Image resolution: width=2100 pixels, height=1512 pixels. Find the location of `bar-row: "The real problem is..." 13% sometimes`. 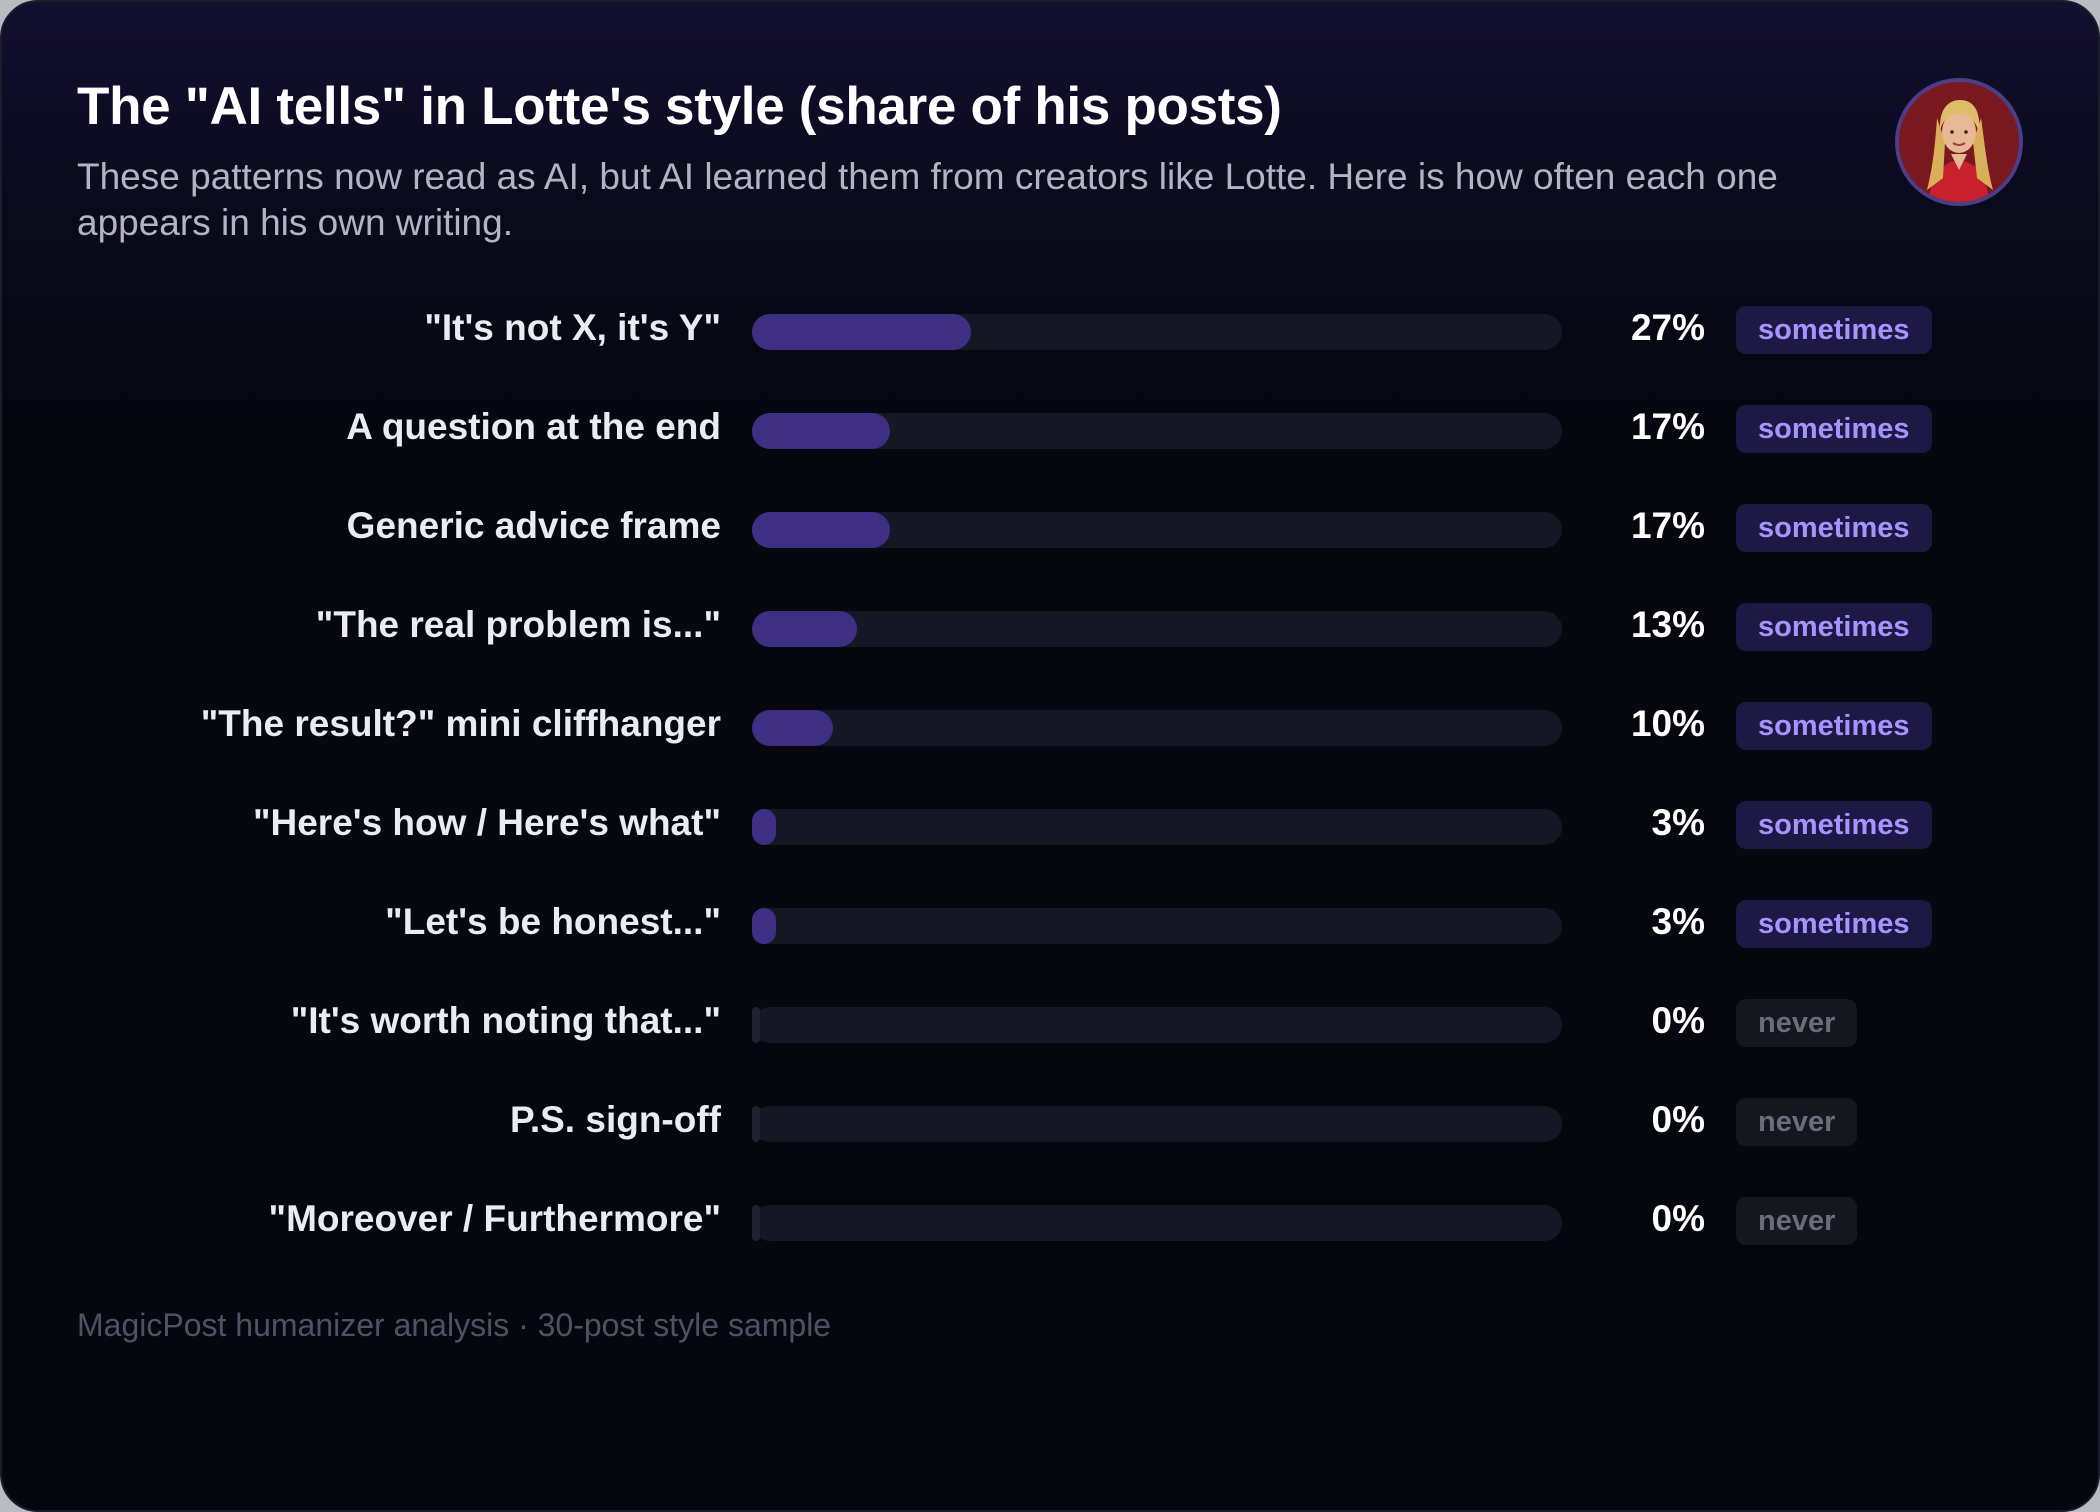

bar-row: "The real problem is..." 13% sometimes is located at coordinates (1050, 625).